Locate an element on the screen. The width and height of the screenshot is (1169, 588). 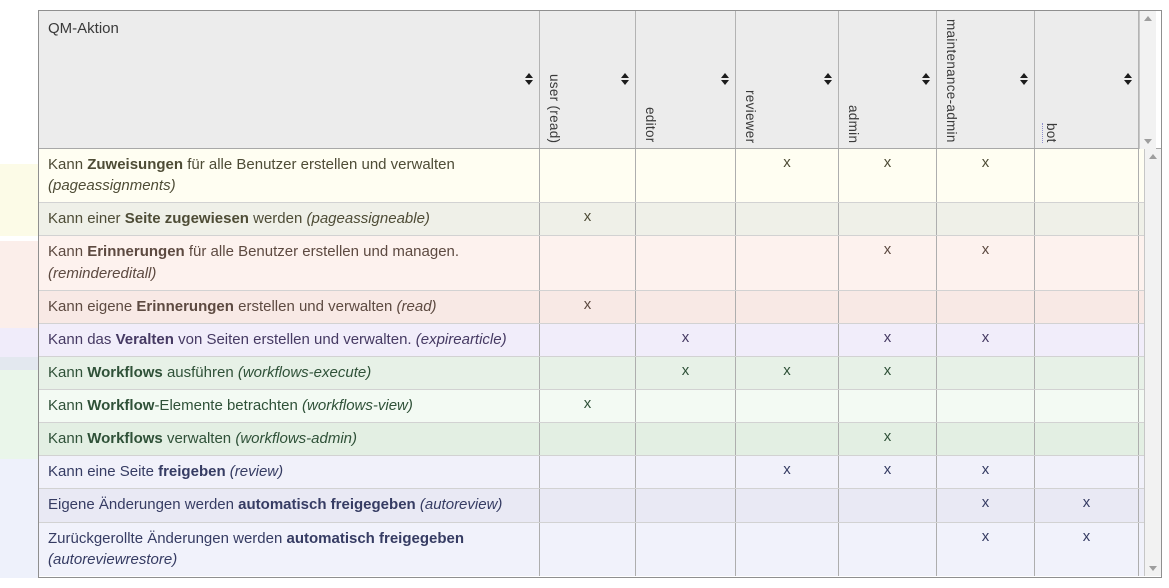
permission-code: (workflows-admin) is located at coordinates (296, 439).